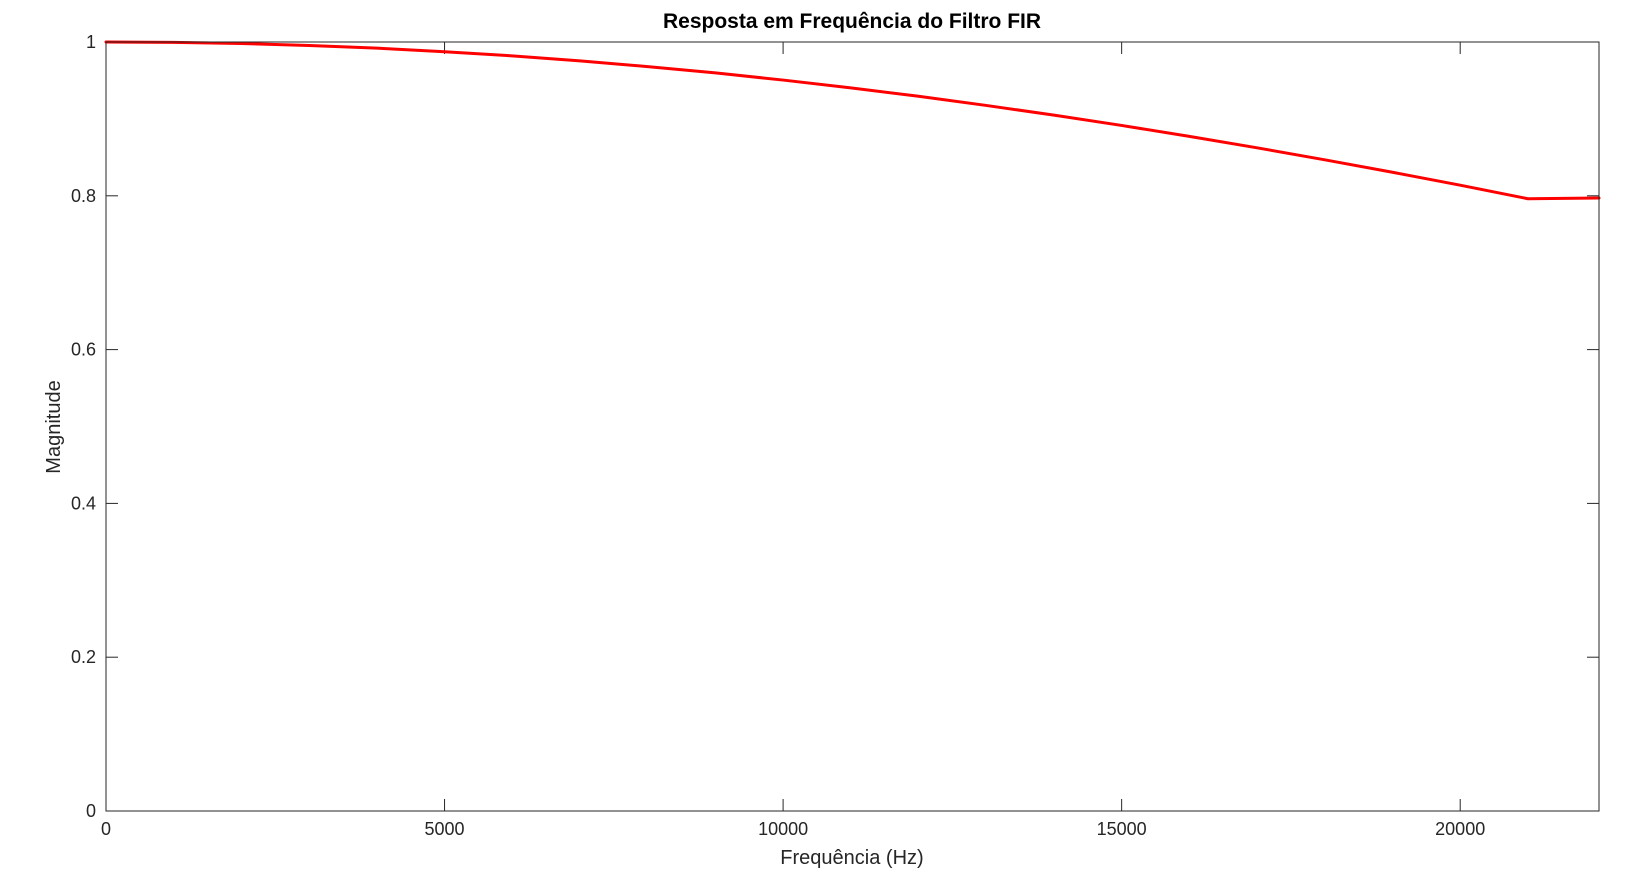  Describe the element at coordinates (445, 829) in the screenshot. I see `x-tick-label: 5000` at that location.